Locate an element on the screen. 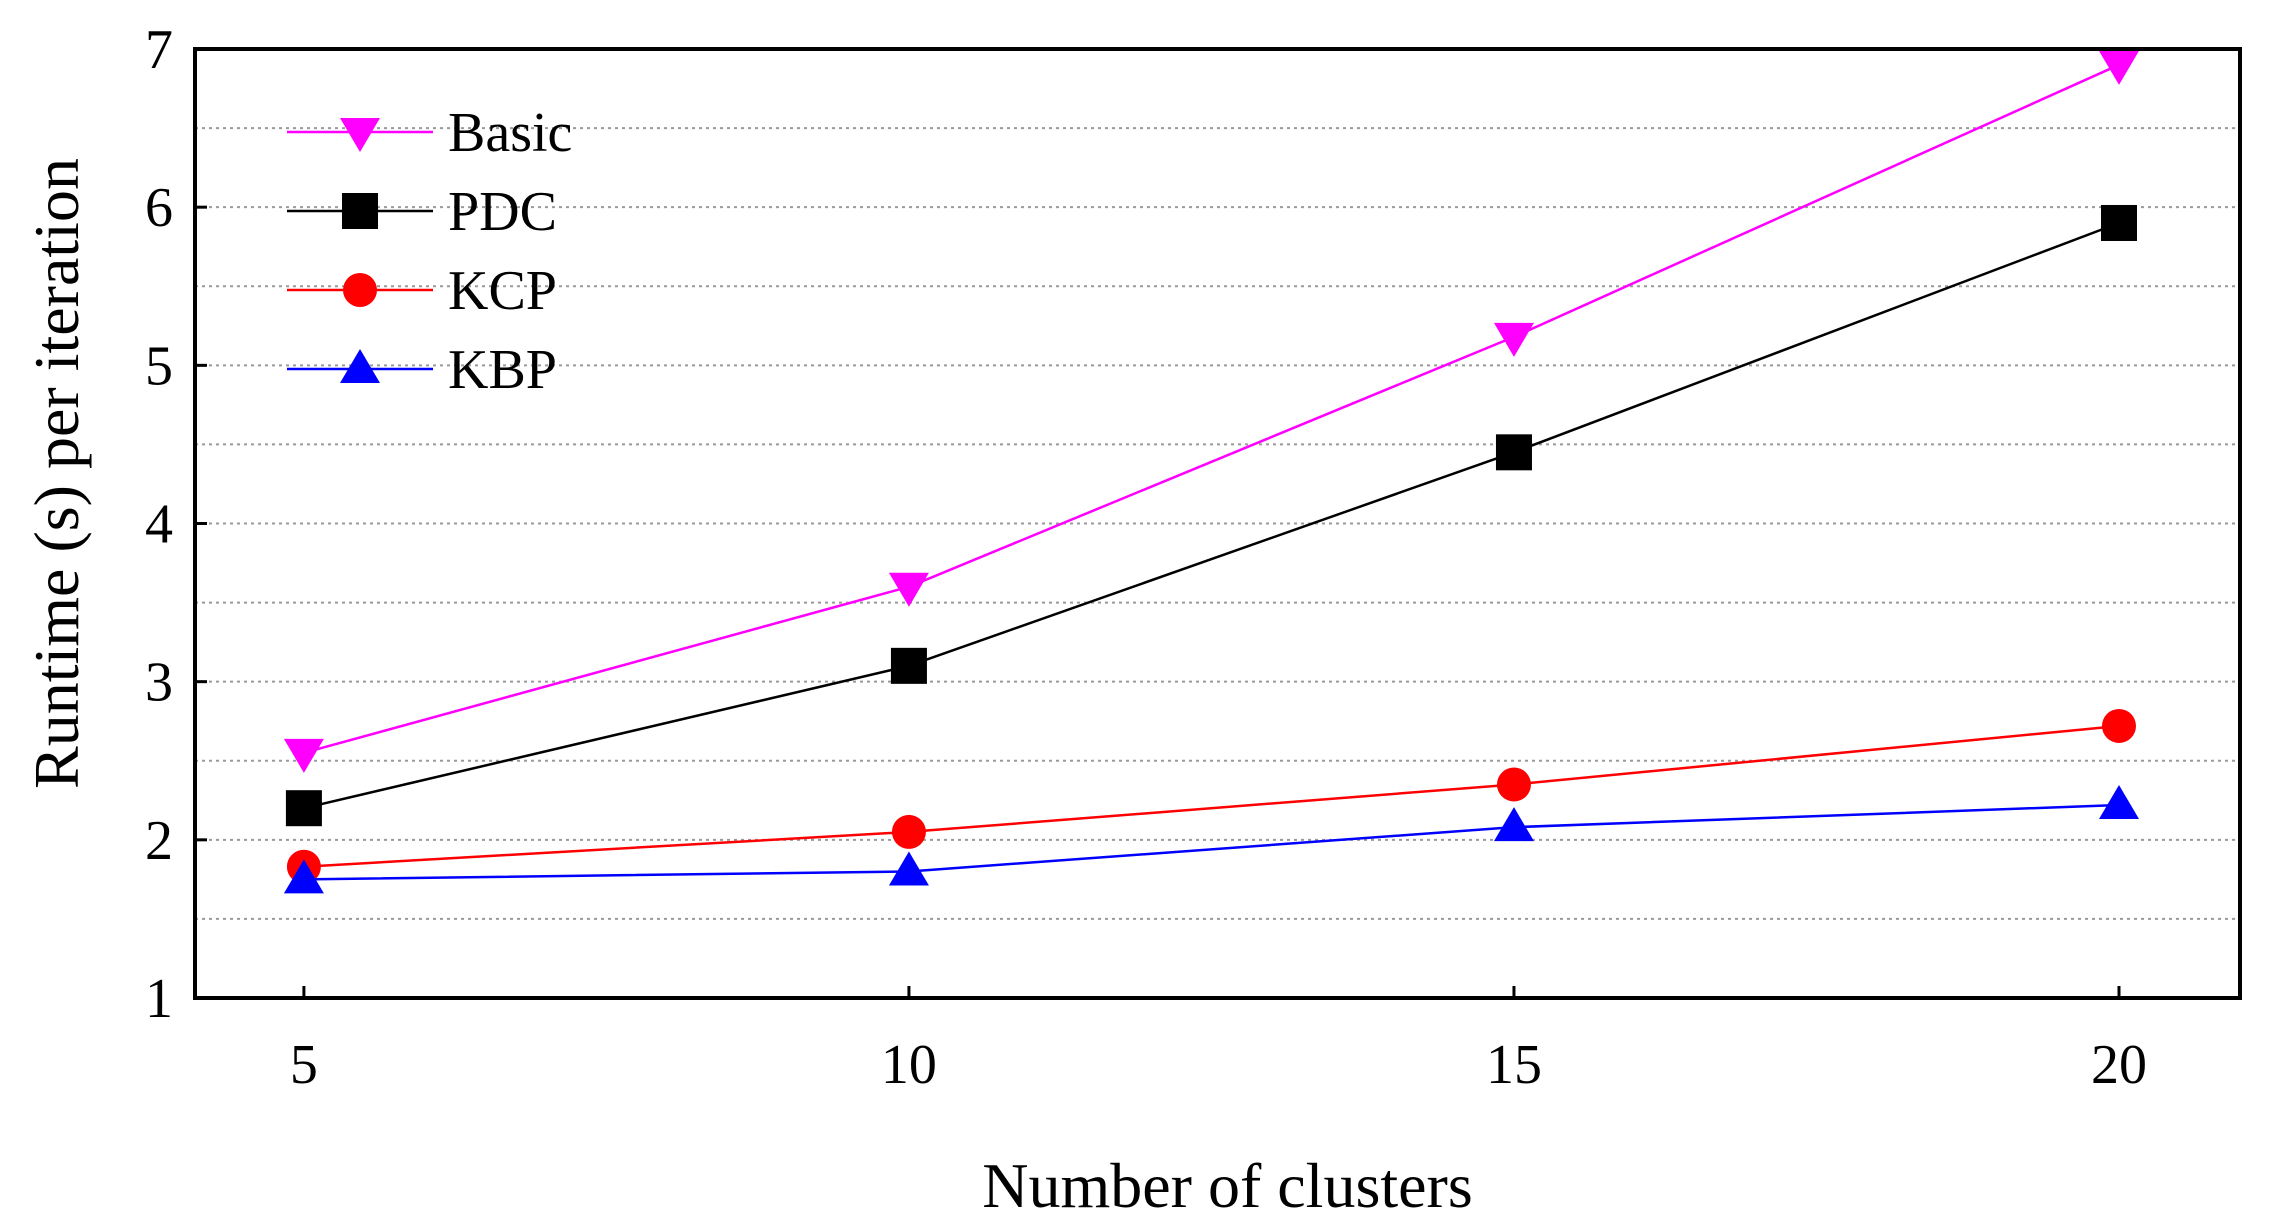 Image resolution: width=2269 pixels, height=1230 pixels. legend-marker-kbp is located at coordinates (360, 366).